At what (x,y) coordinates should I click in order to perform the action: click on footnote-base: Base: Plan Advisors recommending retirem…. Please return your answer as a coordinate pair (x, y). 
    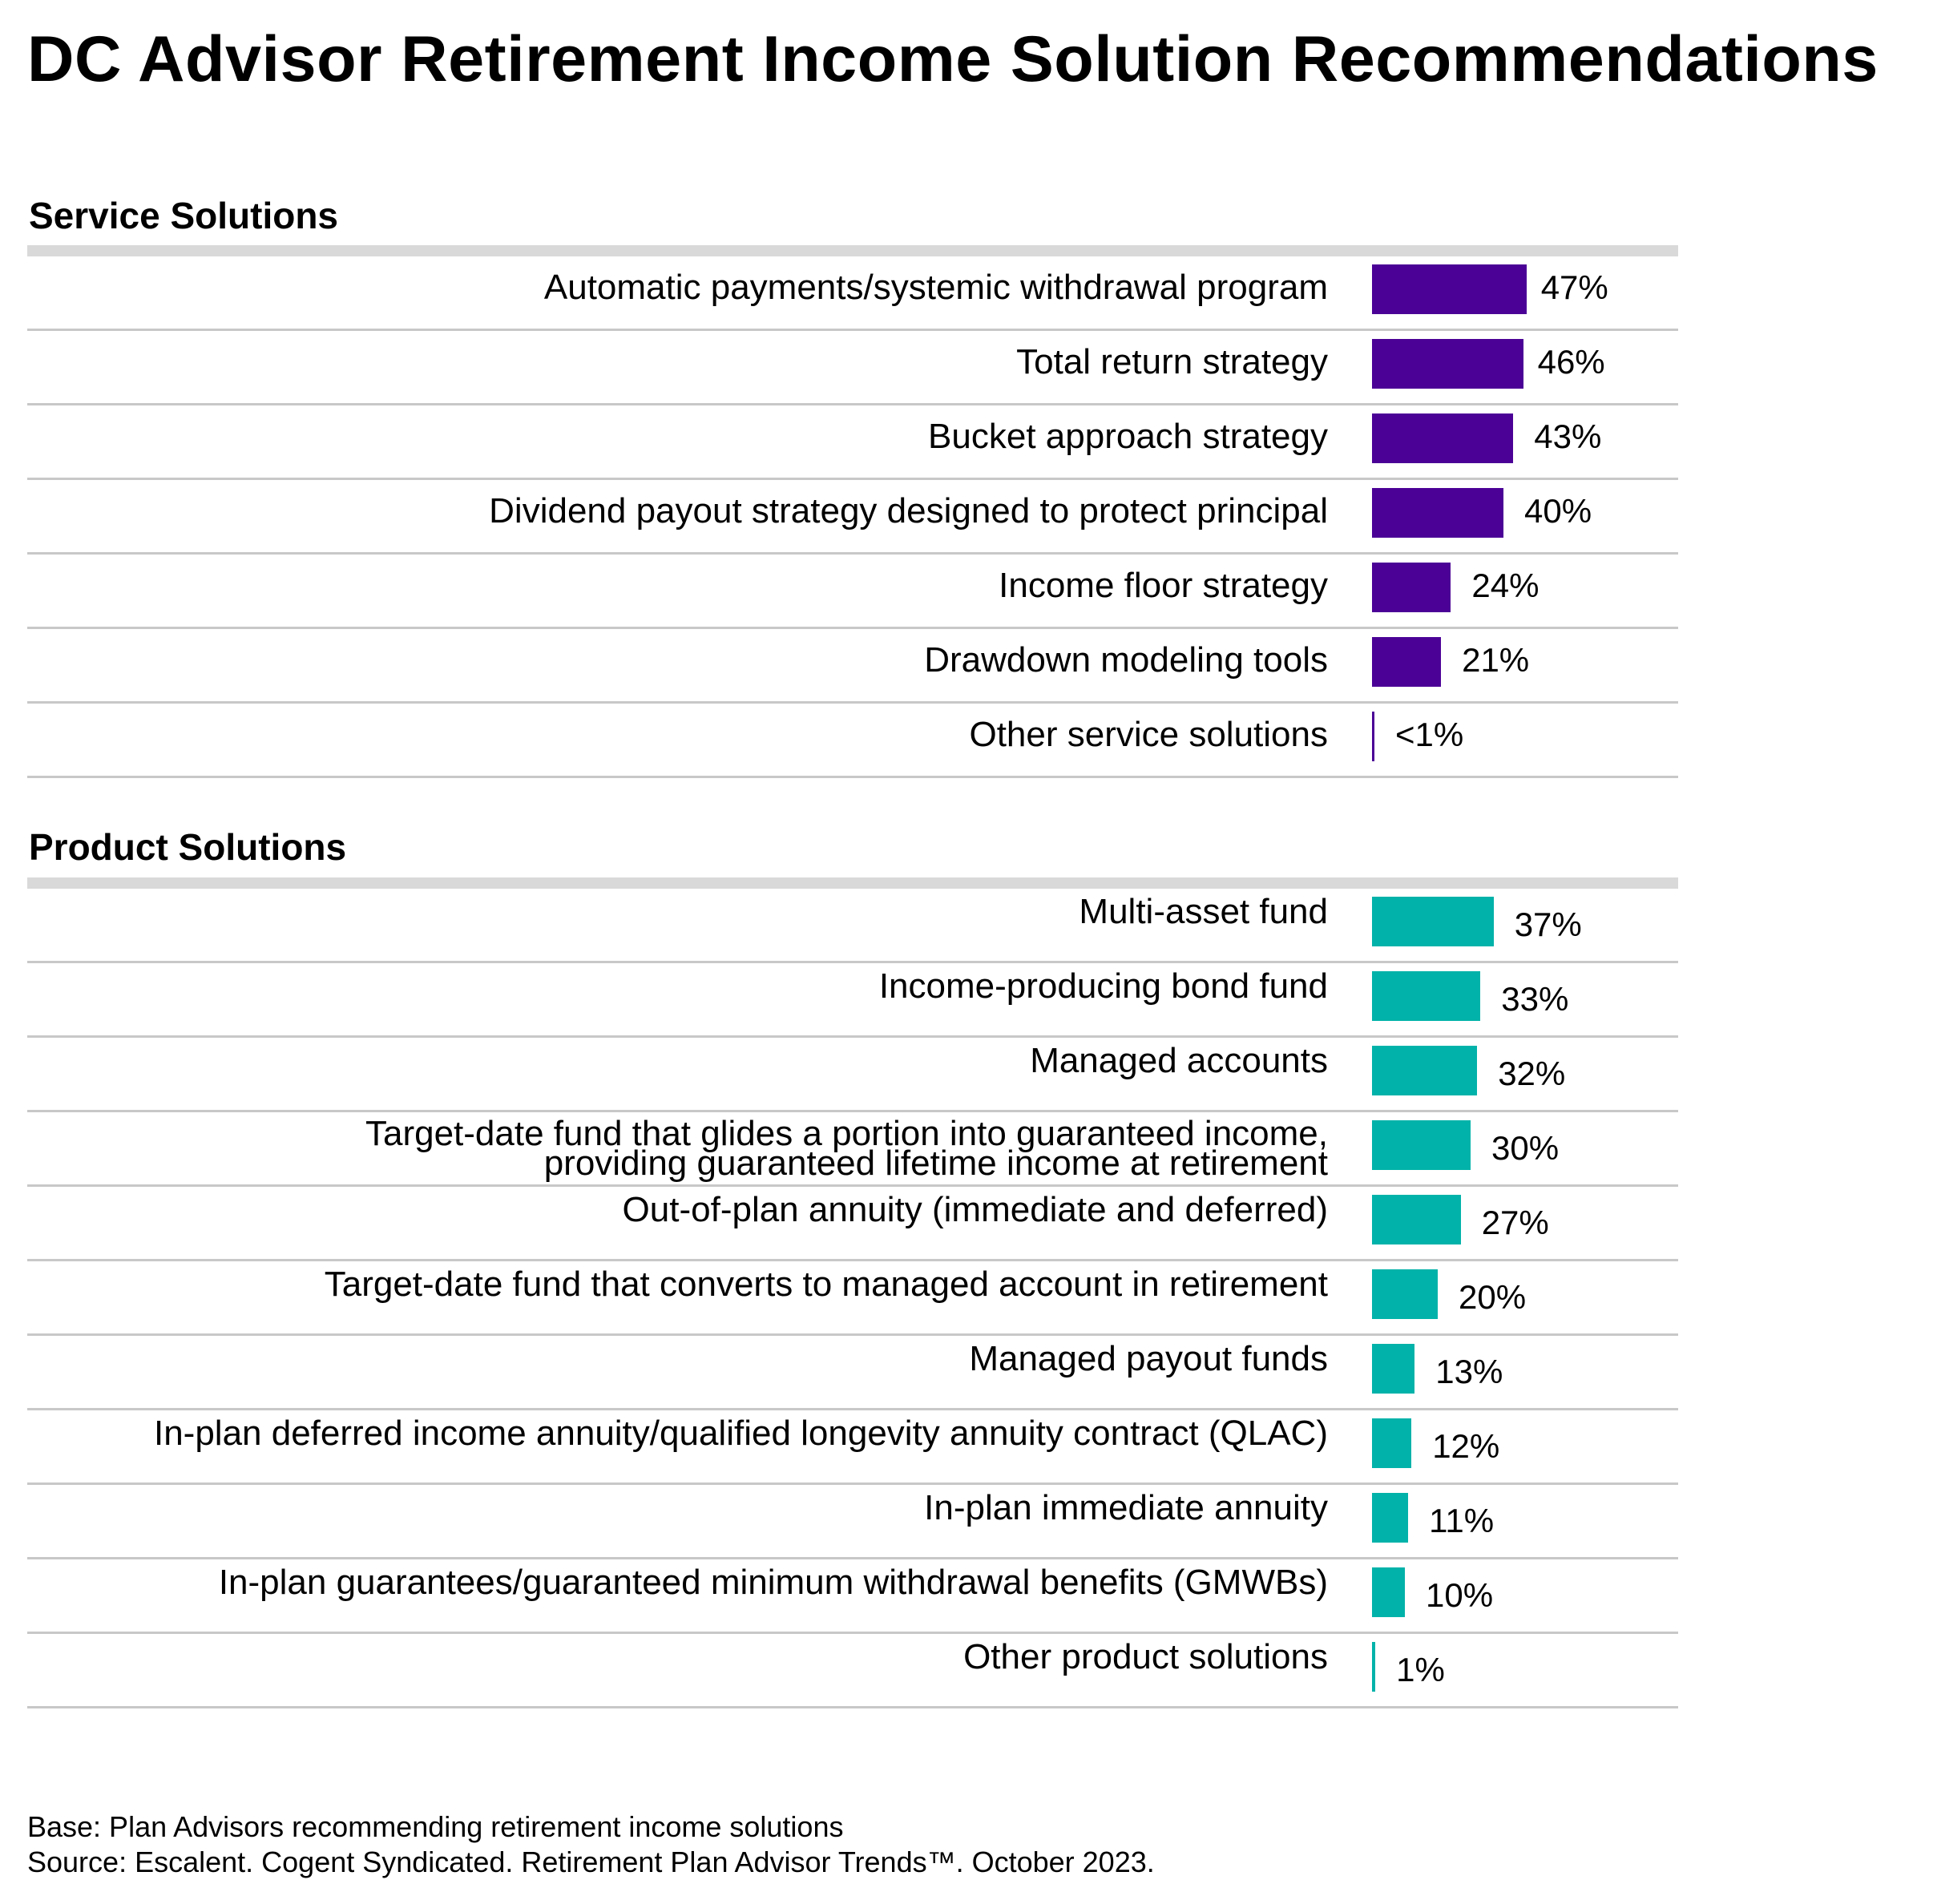
    Looking at the image, I should click on (435, 1827).